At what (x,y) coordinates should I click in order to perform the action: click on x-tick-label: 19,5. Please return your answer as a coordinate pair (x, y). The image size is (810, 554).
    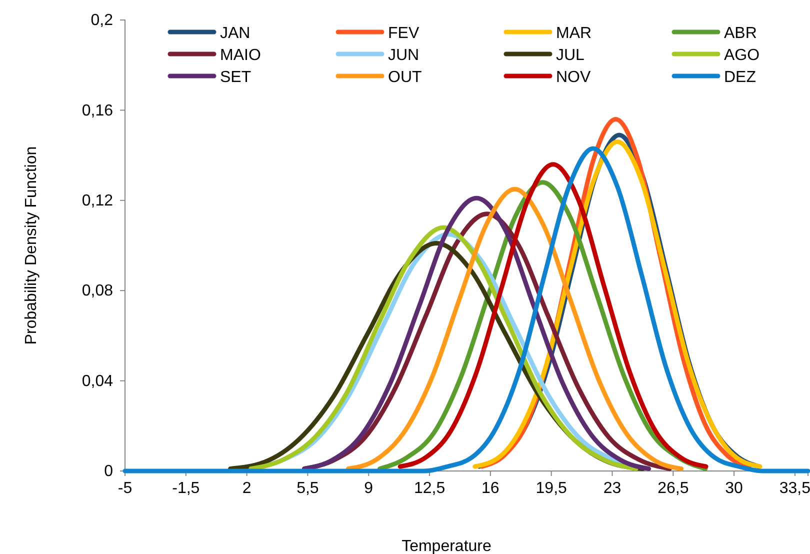
    Looking at the image, I should click on (552, 488).